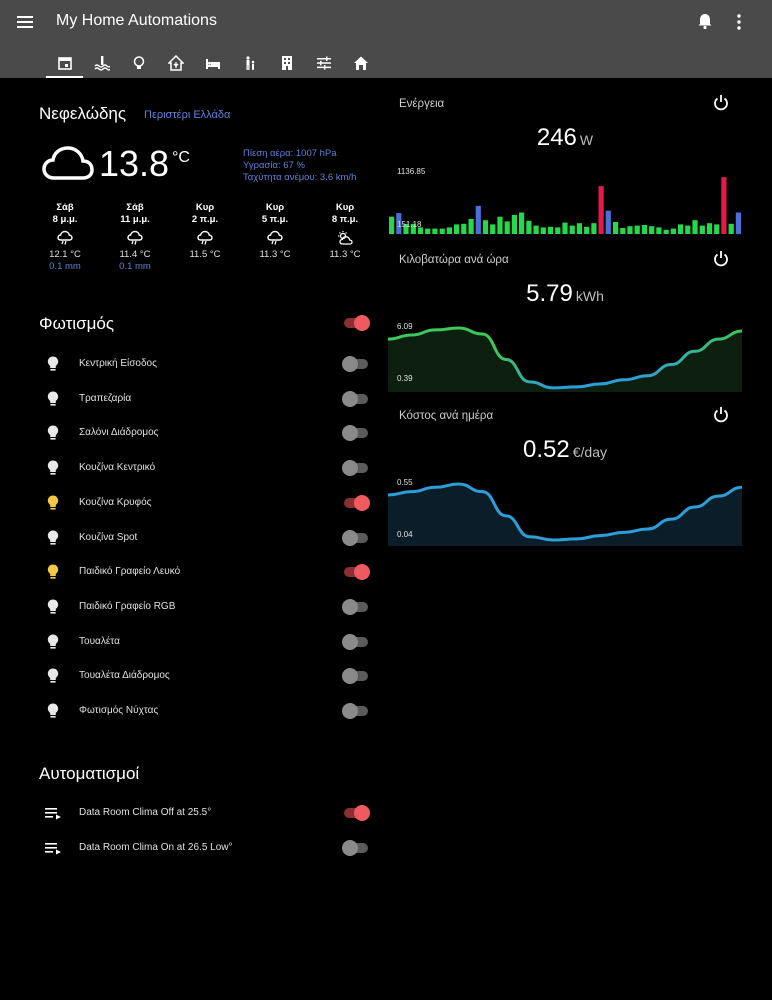 The image size is (772, 1000). What do you see at coordinates (181, 157) in the screenshot?
I see `weather-unit: °C` at bounding box center [181, 157].